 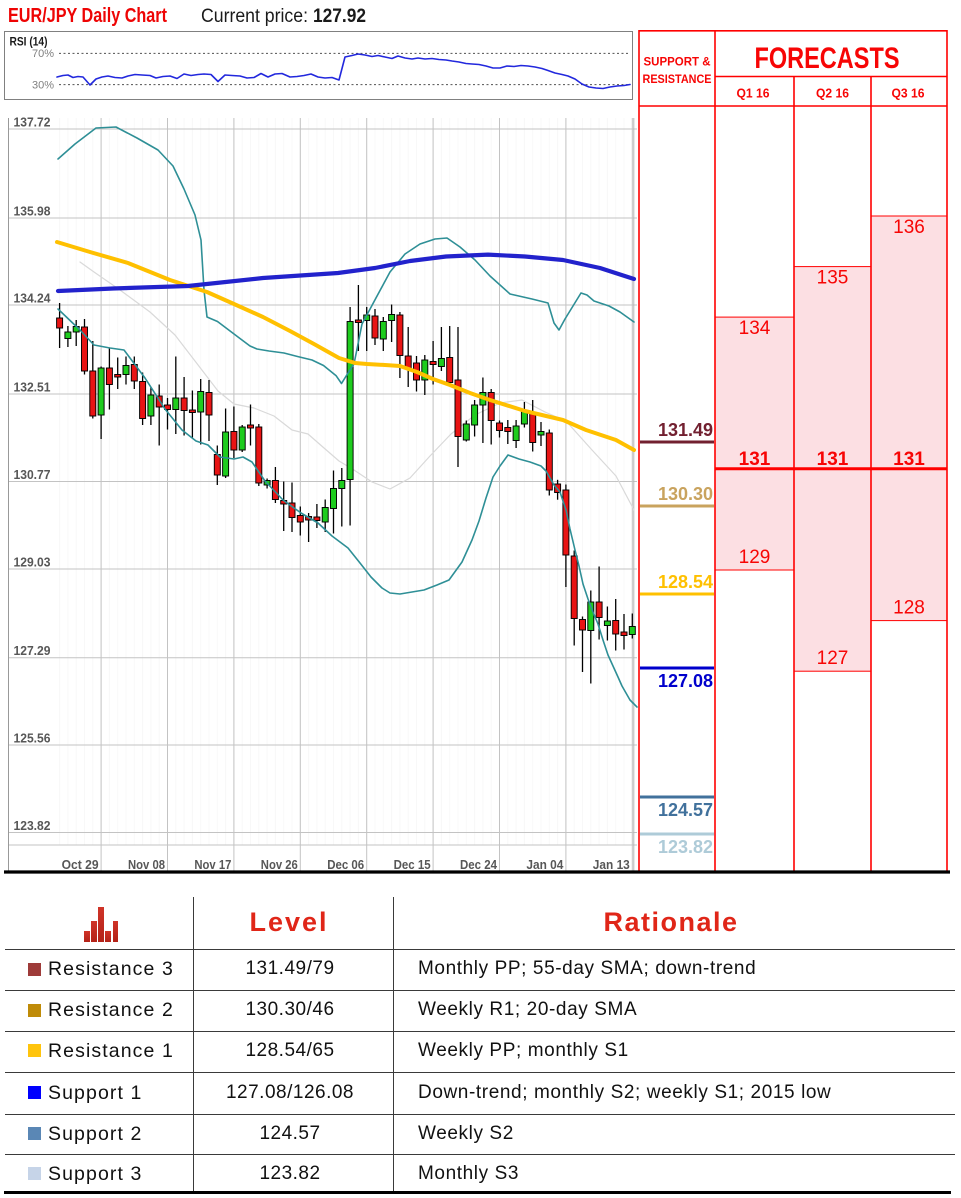 I want to click on svg-text: 70%, so click(x=43, y=54).